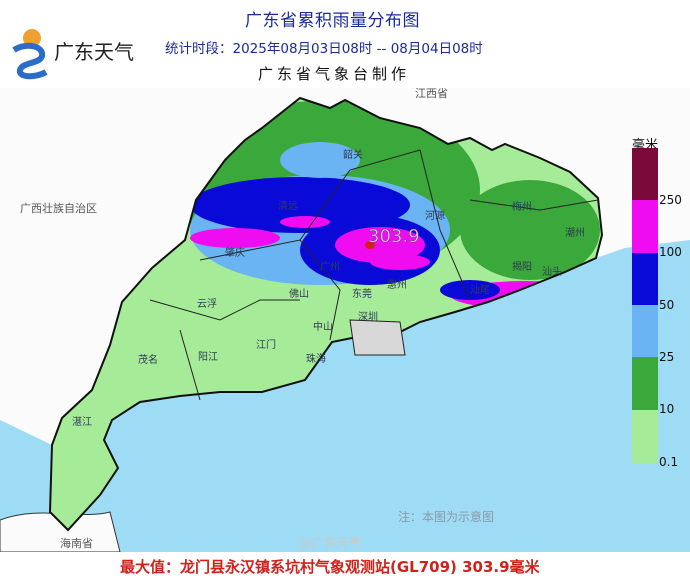 This screenshot has height=578, width=690. What do you see at coordinates (266, 344) in the screenshot?
I see `city-label: 江门` at bounding box center [266, 344].